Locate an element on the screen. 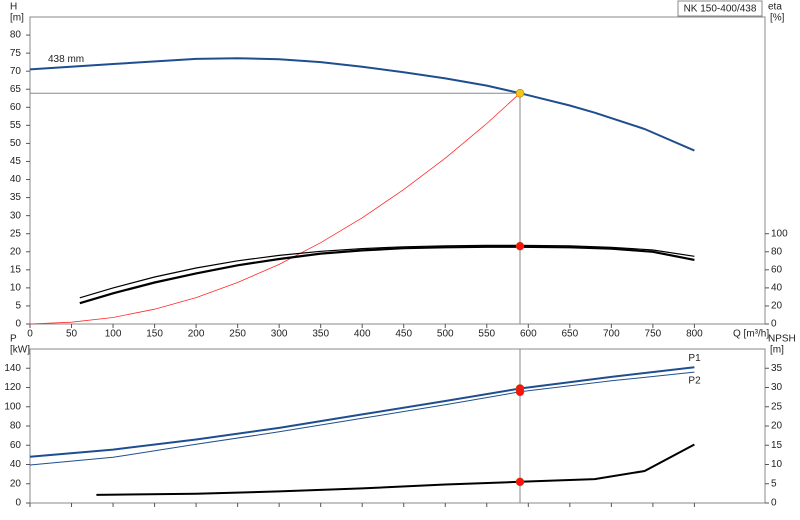 Image resolution: width=800 pixels, height=520 pixels. x-tick-label: 500 is located at coordinates (445, 334).